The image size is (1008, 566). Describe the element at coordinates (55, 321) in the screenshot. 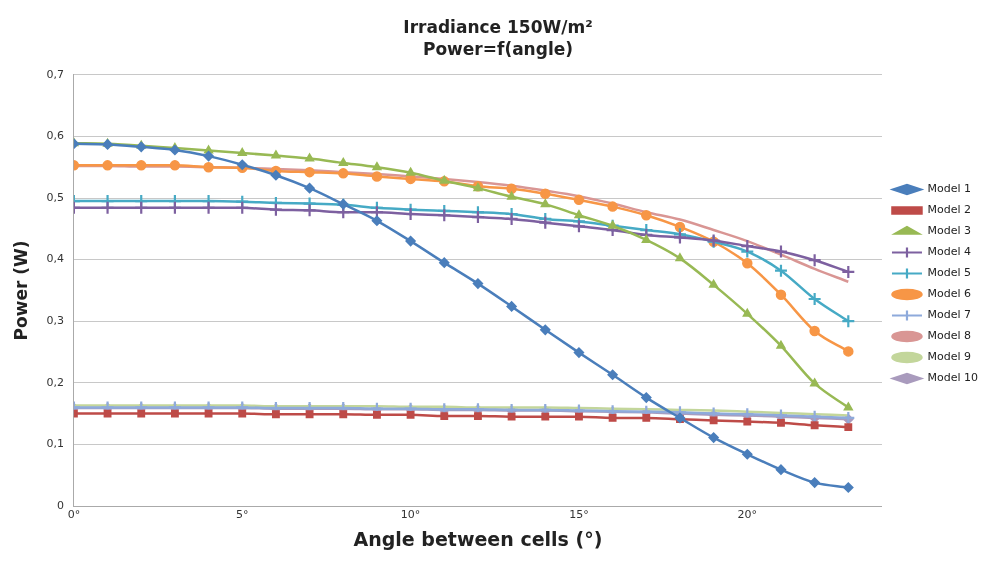

I see `y-tick-label: 0,3` at that location.